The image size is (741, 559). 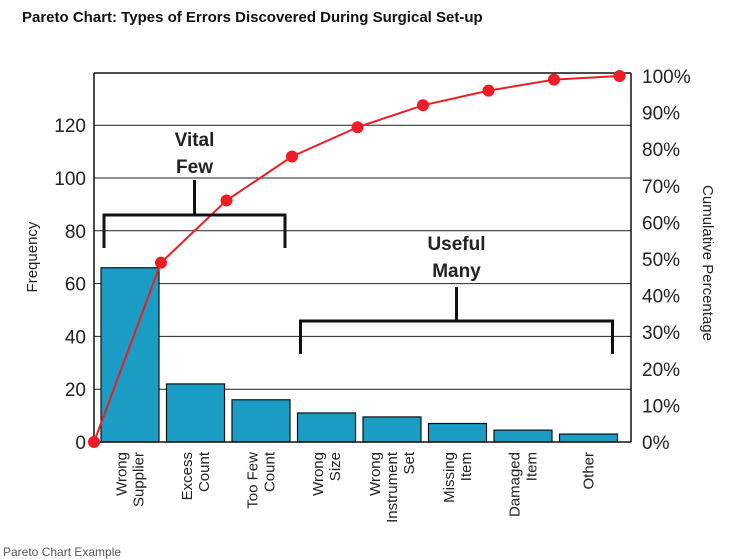 I want to click on y2-axis-label: Cumulative Percentage, so click(x=707, y=263).